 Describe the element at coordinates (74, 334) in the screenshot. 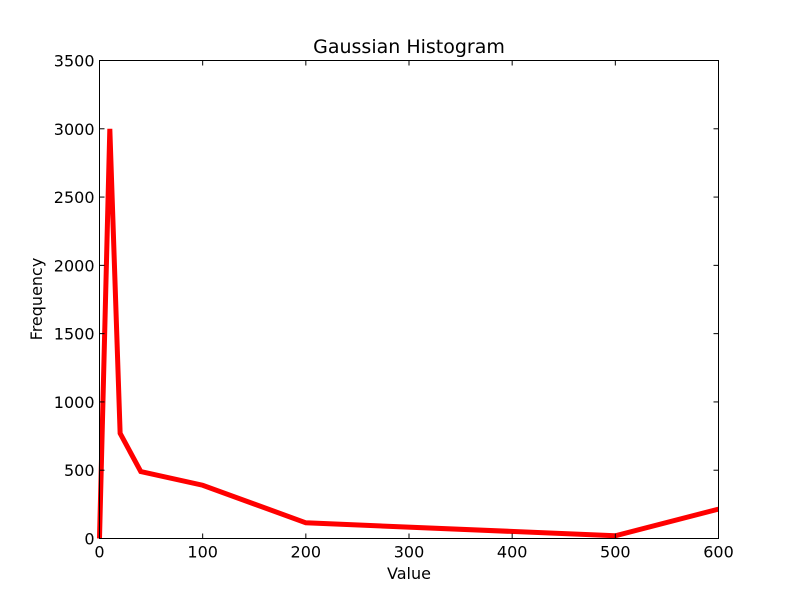

I see `y-tick-label: 1500` at that location.